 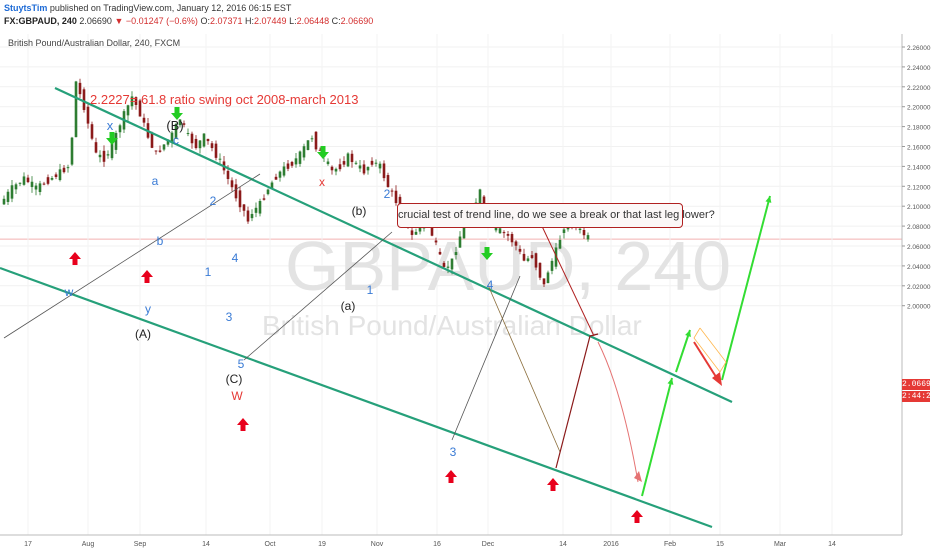 I want to click on x-axis: 17 Aug Sep 14 Oct 19 Nov 16 Dec 14 2016 Feb 15 Mar 14, so click(x=451, y=541).